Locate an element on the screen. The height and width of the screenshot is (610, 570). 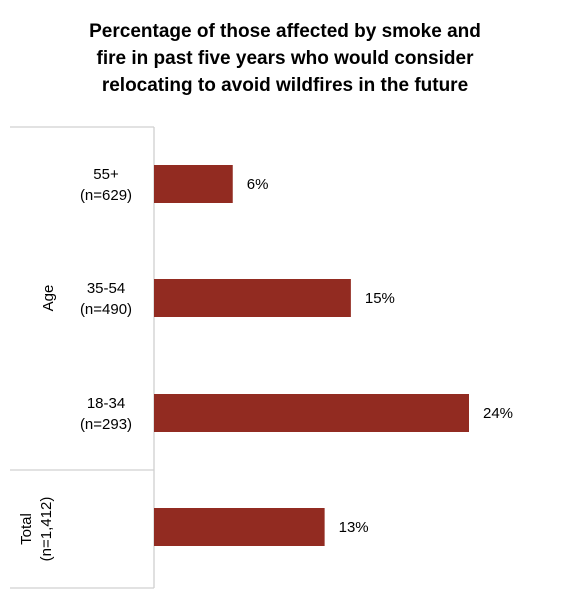
group-label-age: Age is located at coordinates (48, 298).